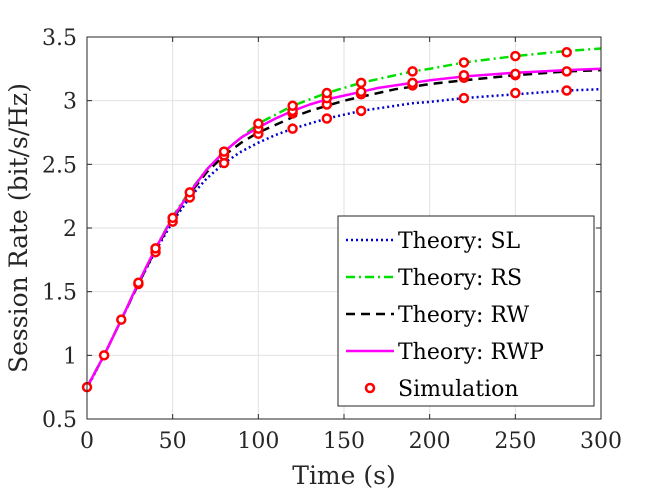 The height and width of the screenshot is (498, 664). I want to click on x-tick-label: 300, so click(601, 441).